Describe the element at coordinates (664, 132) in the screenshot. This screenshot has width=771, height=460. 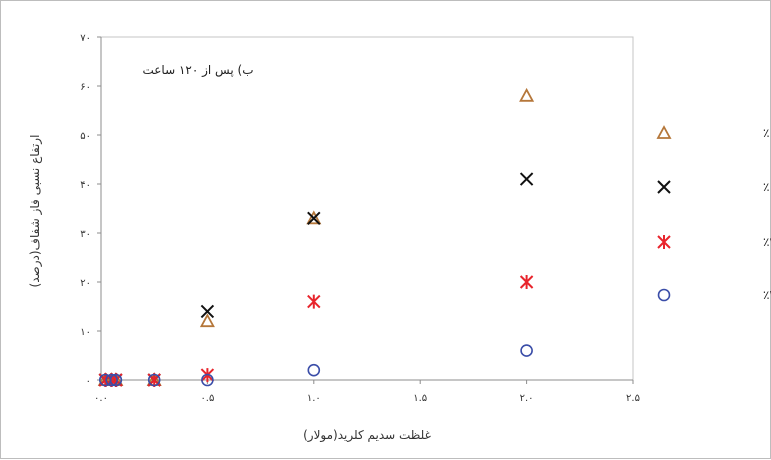
I see `triangle-legend-icon` at that location.